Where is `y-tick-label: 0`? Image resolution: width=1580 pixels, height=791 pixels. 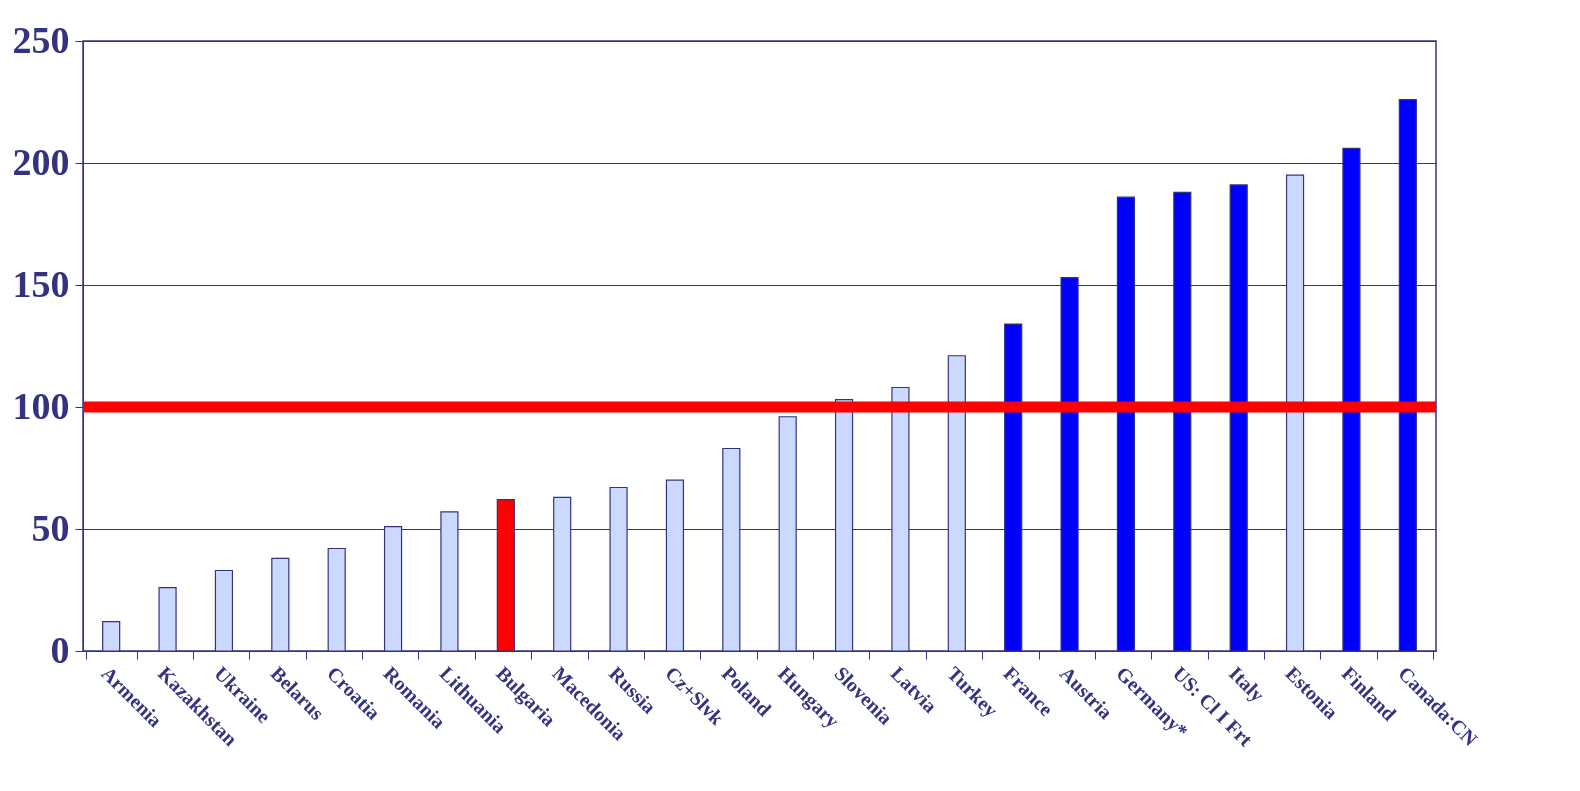 y-tick-label: 0 is located at coordinates (60, 649).